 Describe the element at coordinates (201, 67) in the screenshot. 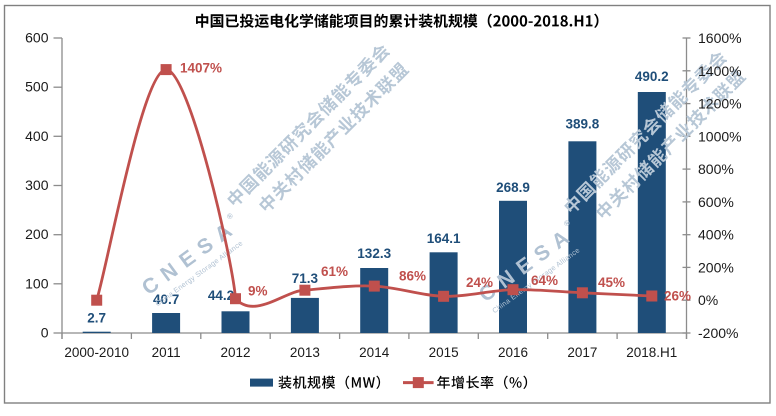

I see `svg-text: 1407%` at that location.